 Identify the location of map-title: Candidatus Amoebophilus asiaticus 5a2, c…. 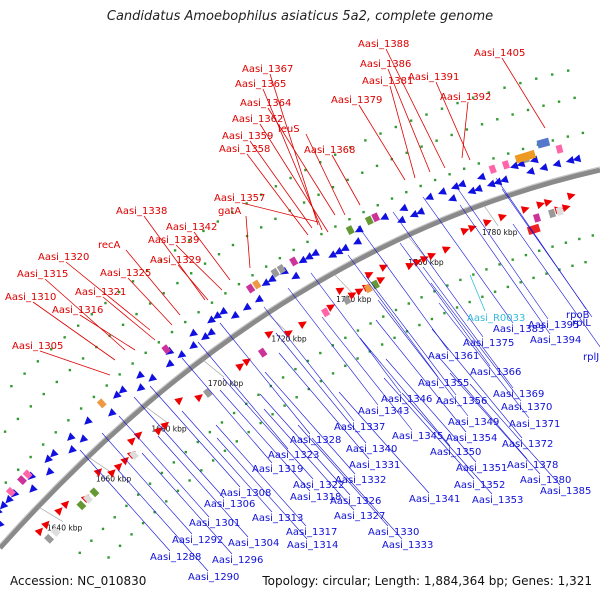
(300, 16).